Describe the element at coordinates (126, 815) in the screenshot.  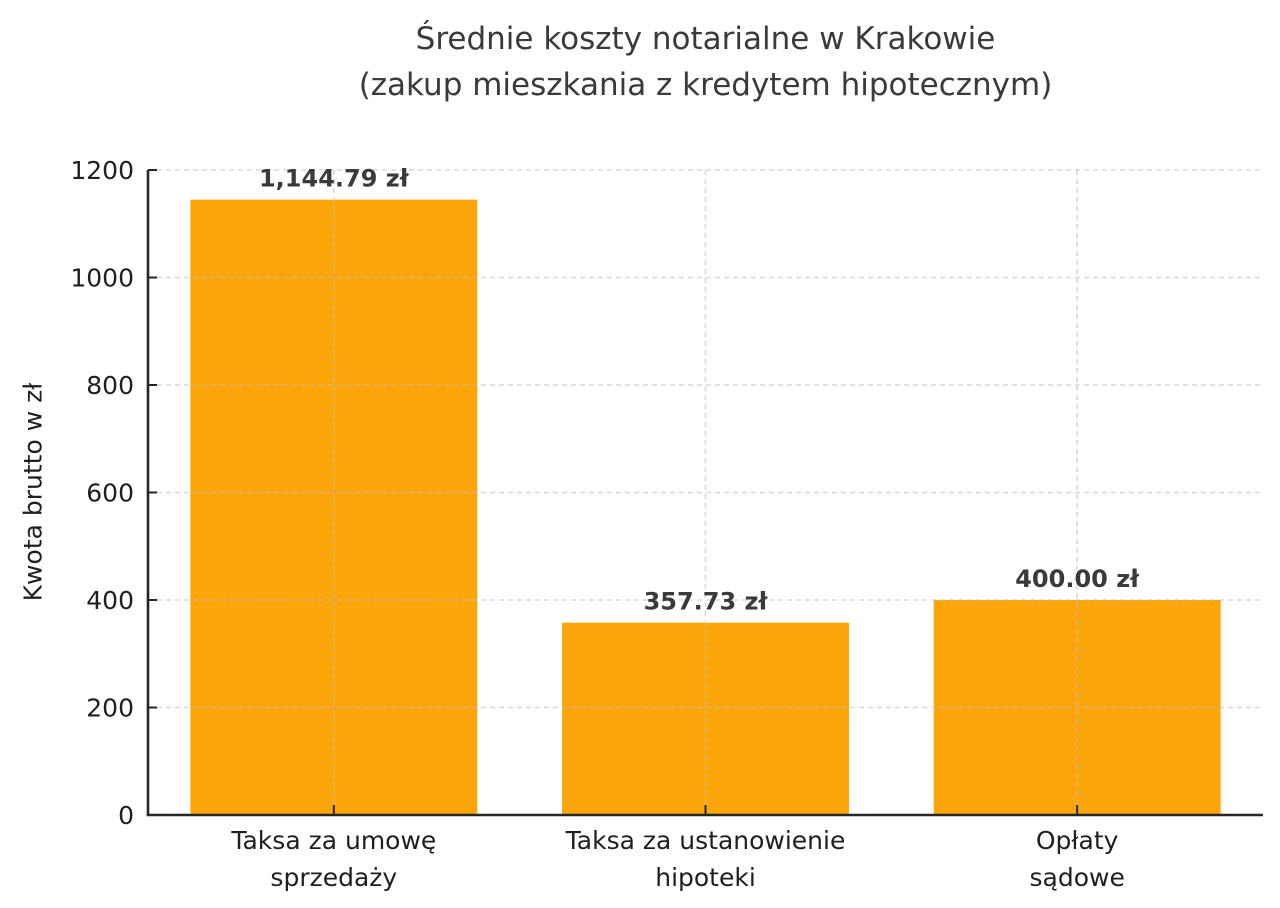
I see `y-tick-label: 0` at that location.